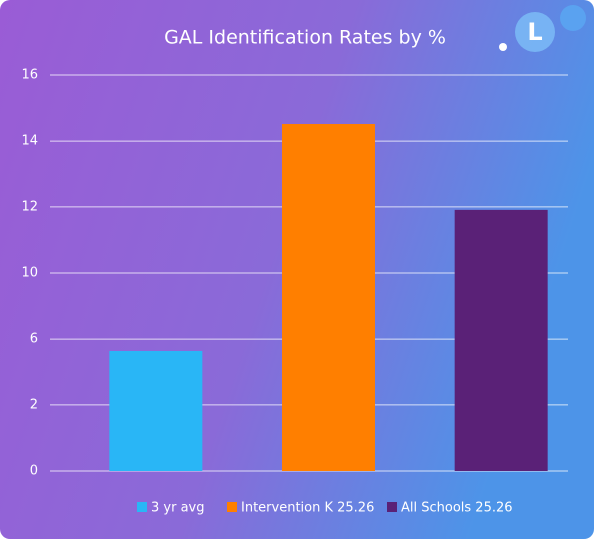 The height and width of the screenshot is (543, 594). Describe the element at coordinates (34, 471) in the screenshot. I see `y-tick-label: 0` at that location.